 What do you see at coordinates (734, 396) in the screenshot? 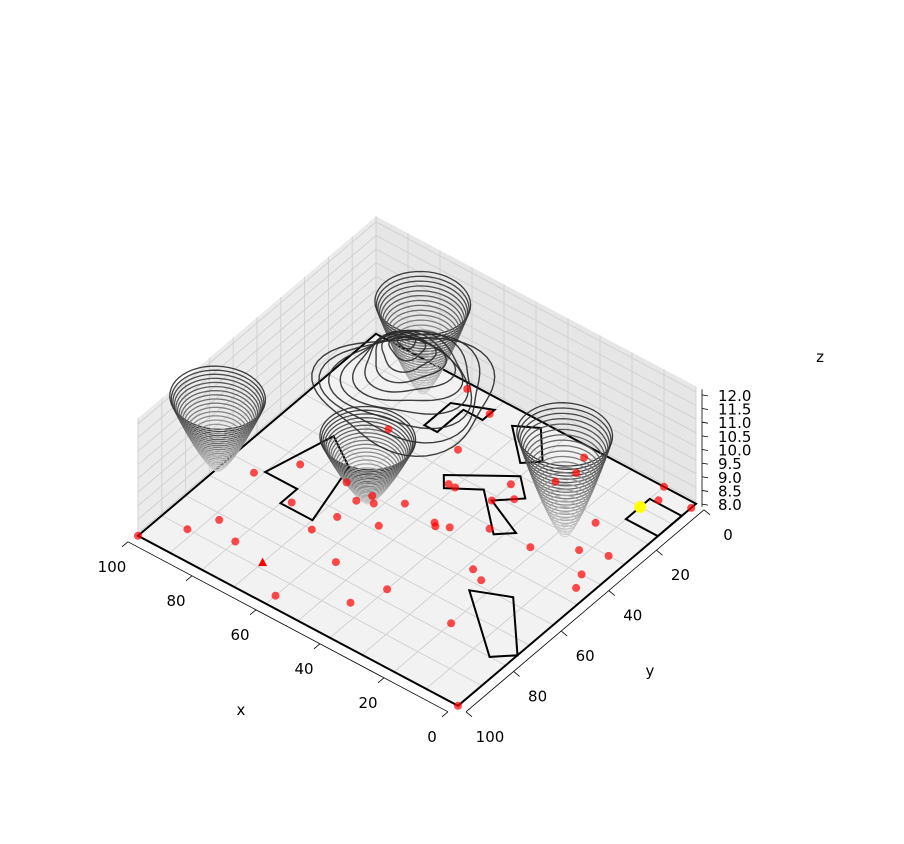
I see `z-tick-label: 12.0` at bounding box center [734, 396].